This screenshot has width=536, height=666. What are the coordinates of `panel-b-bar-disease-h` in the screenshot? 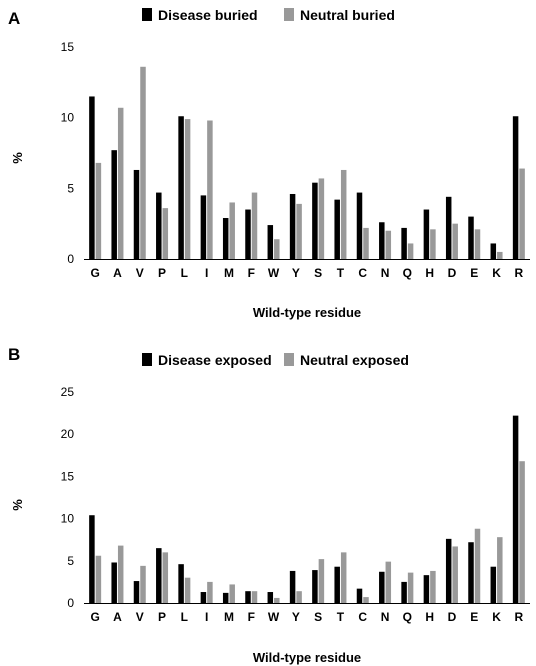 It's located at (426, 589).